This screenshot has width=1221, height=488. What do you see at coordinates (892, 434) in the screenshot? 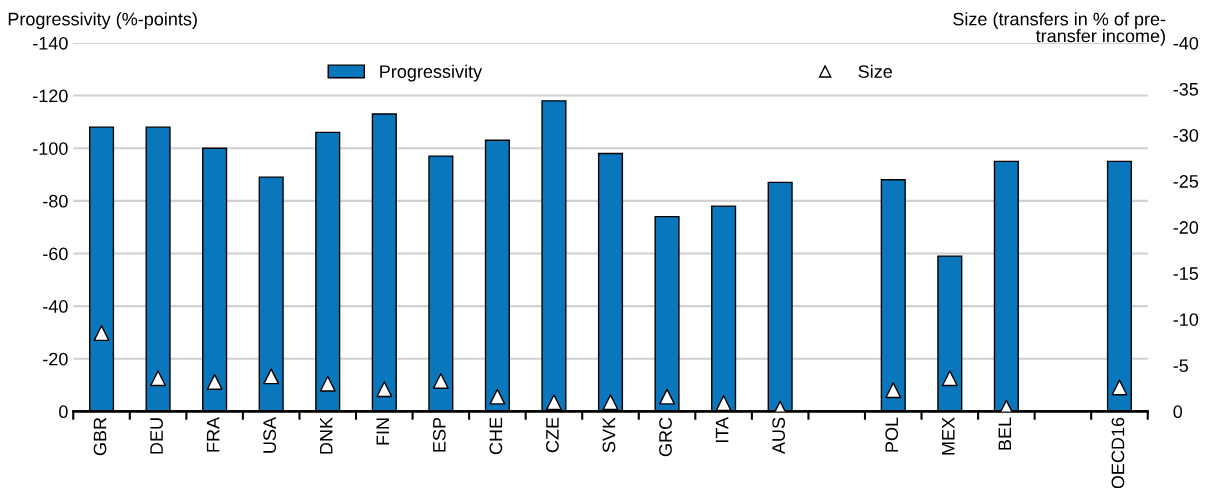
I see `x-tick-label: POL` at bounding box center [892, 434].